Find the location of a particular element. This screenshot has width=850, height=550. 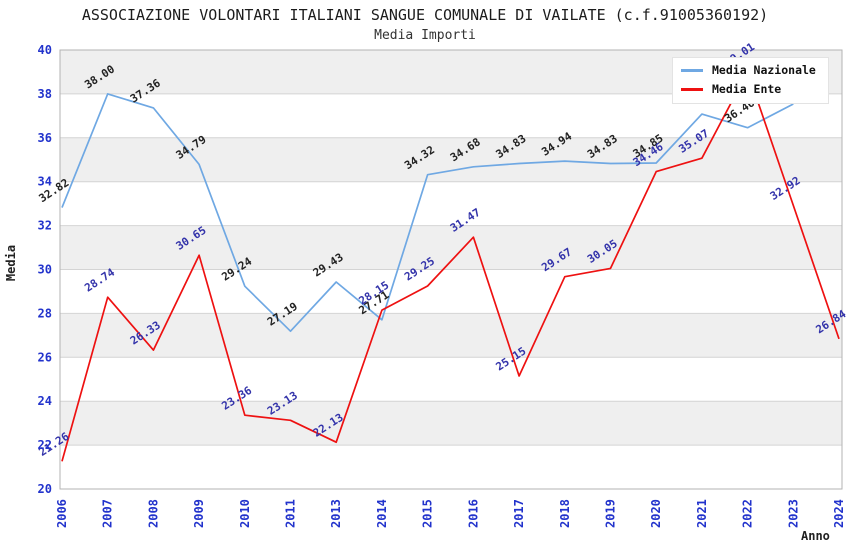

x-tick-label: 2018 is located at coordinates (565, 513).